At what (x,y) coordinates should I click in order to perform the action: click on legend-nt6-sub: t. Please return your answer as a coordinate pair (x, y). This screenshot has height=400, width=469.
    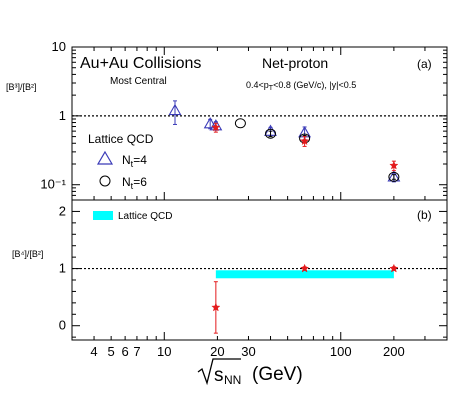
    Looking at the image, I should click on (132, 186).